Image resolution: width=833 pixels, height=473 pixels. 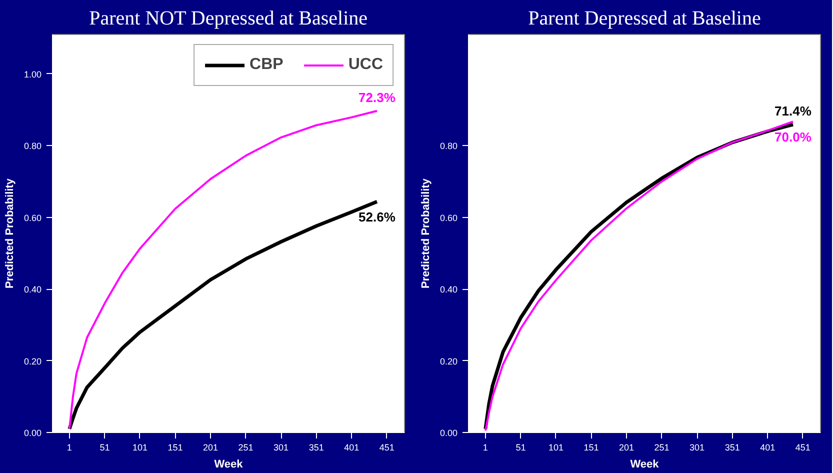 What do you see at coordinates (228, 19) in the screenshot?
I see `chart-title: Parent NOT Depressed at Baseline` at bounding box center [228, 19].